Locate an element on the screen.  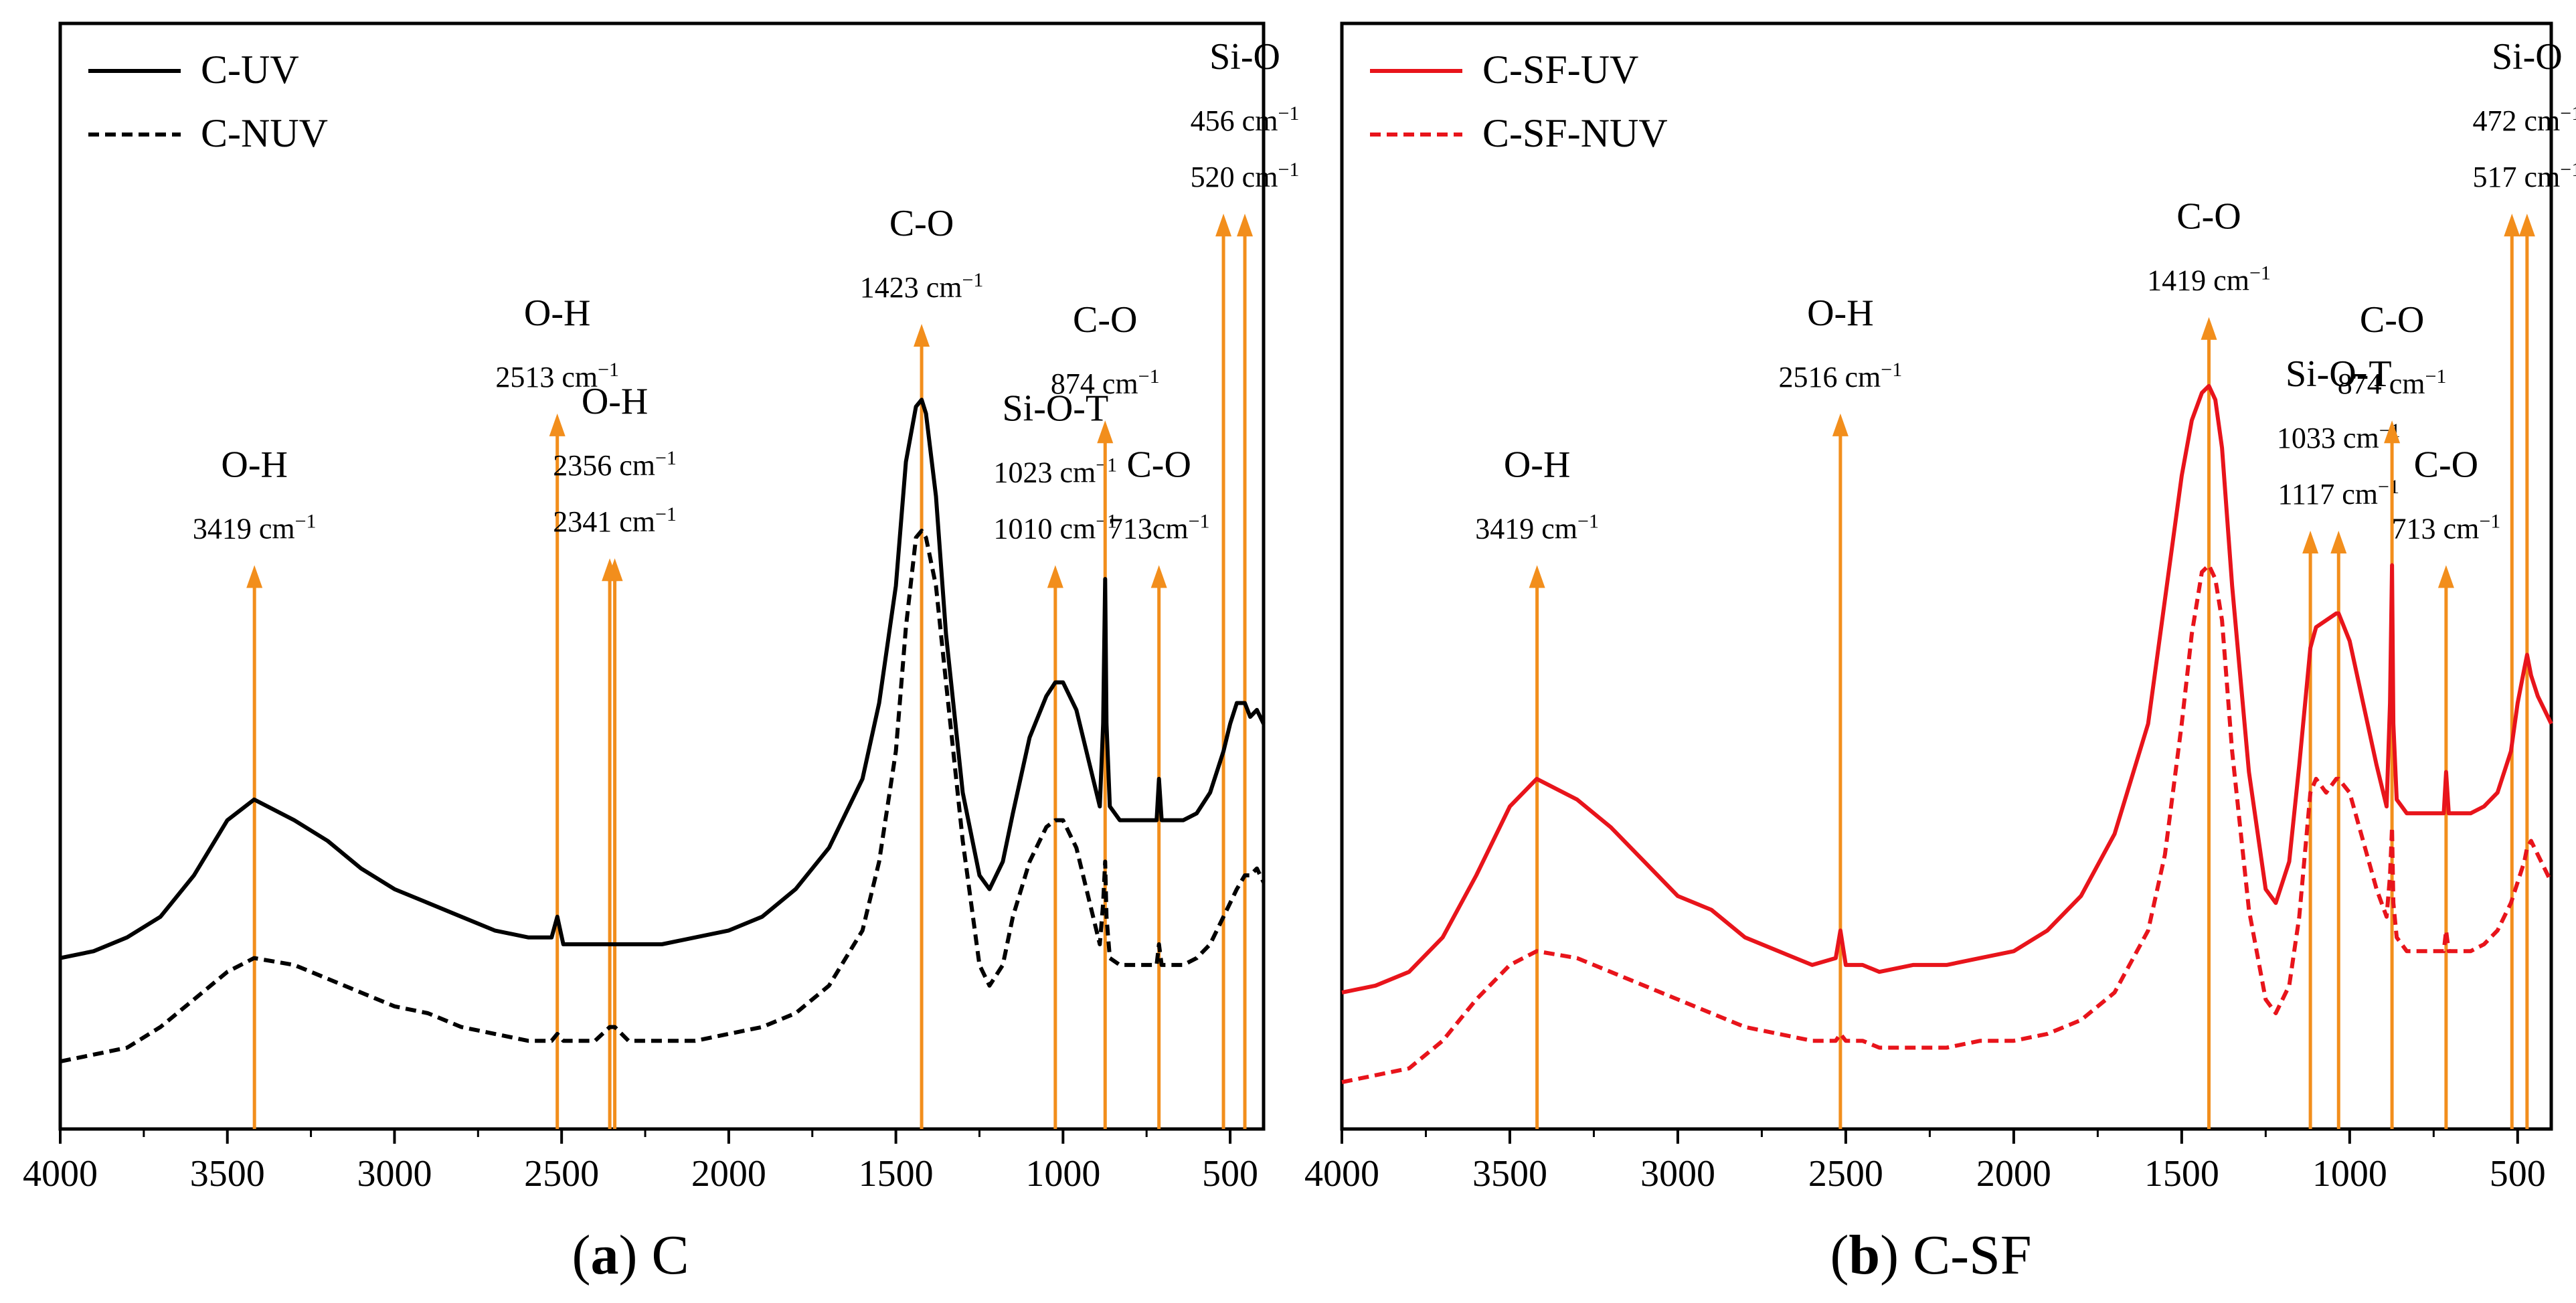
peak-label-wavenumber: 1023 cm−1 is located at coordinates (1056, 471).